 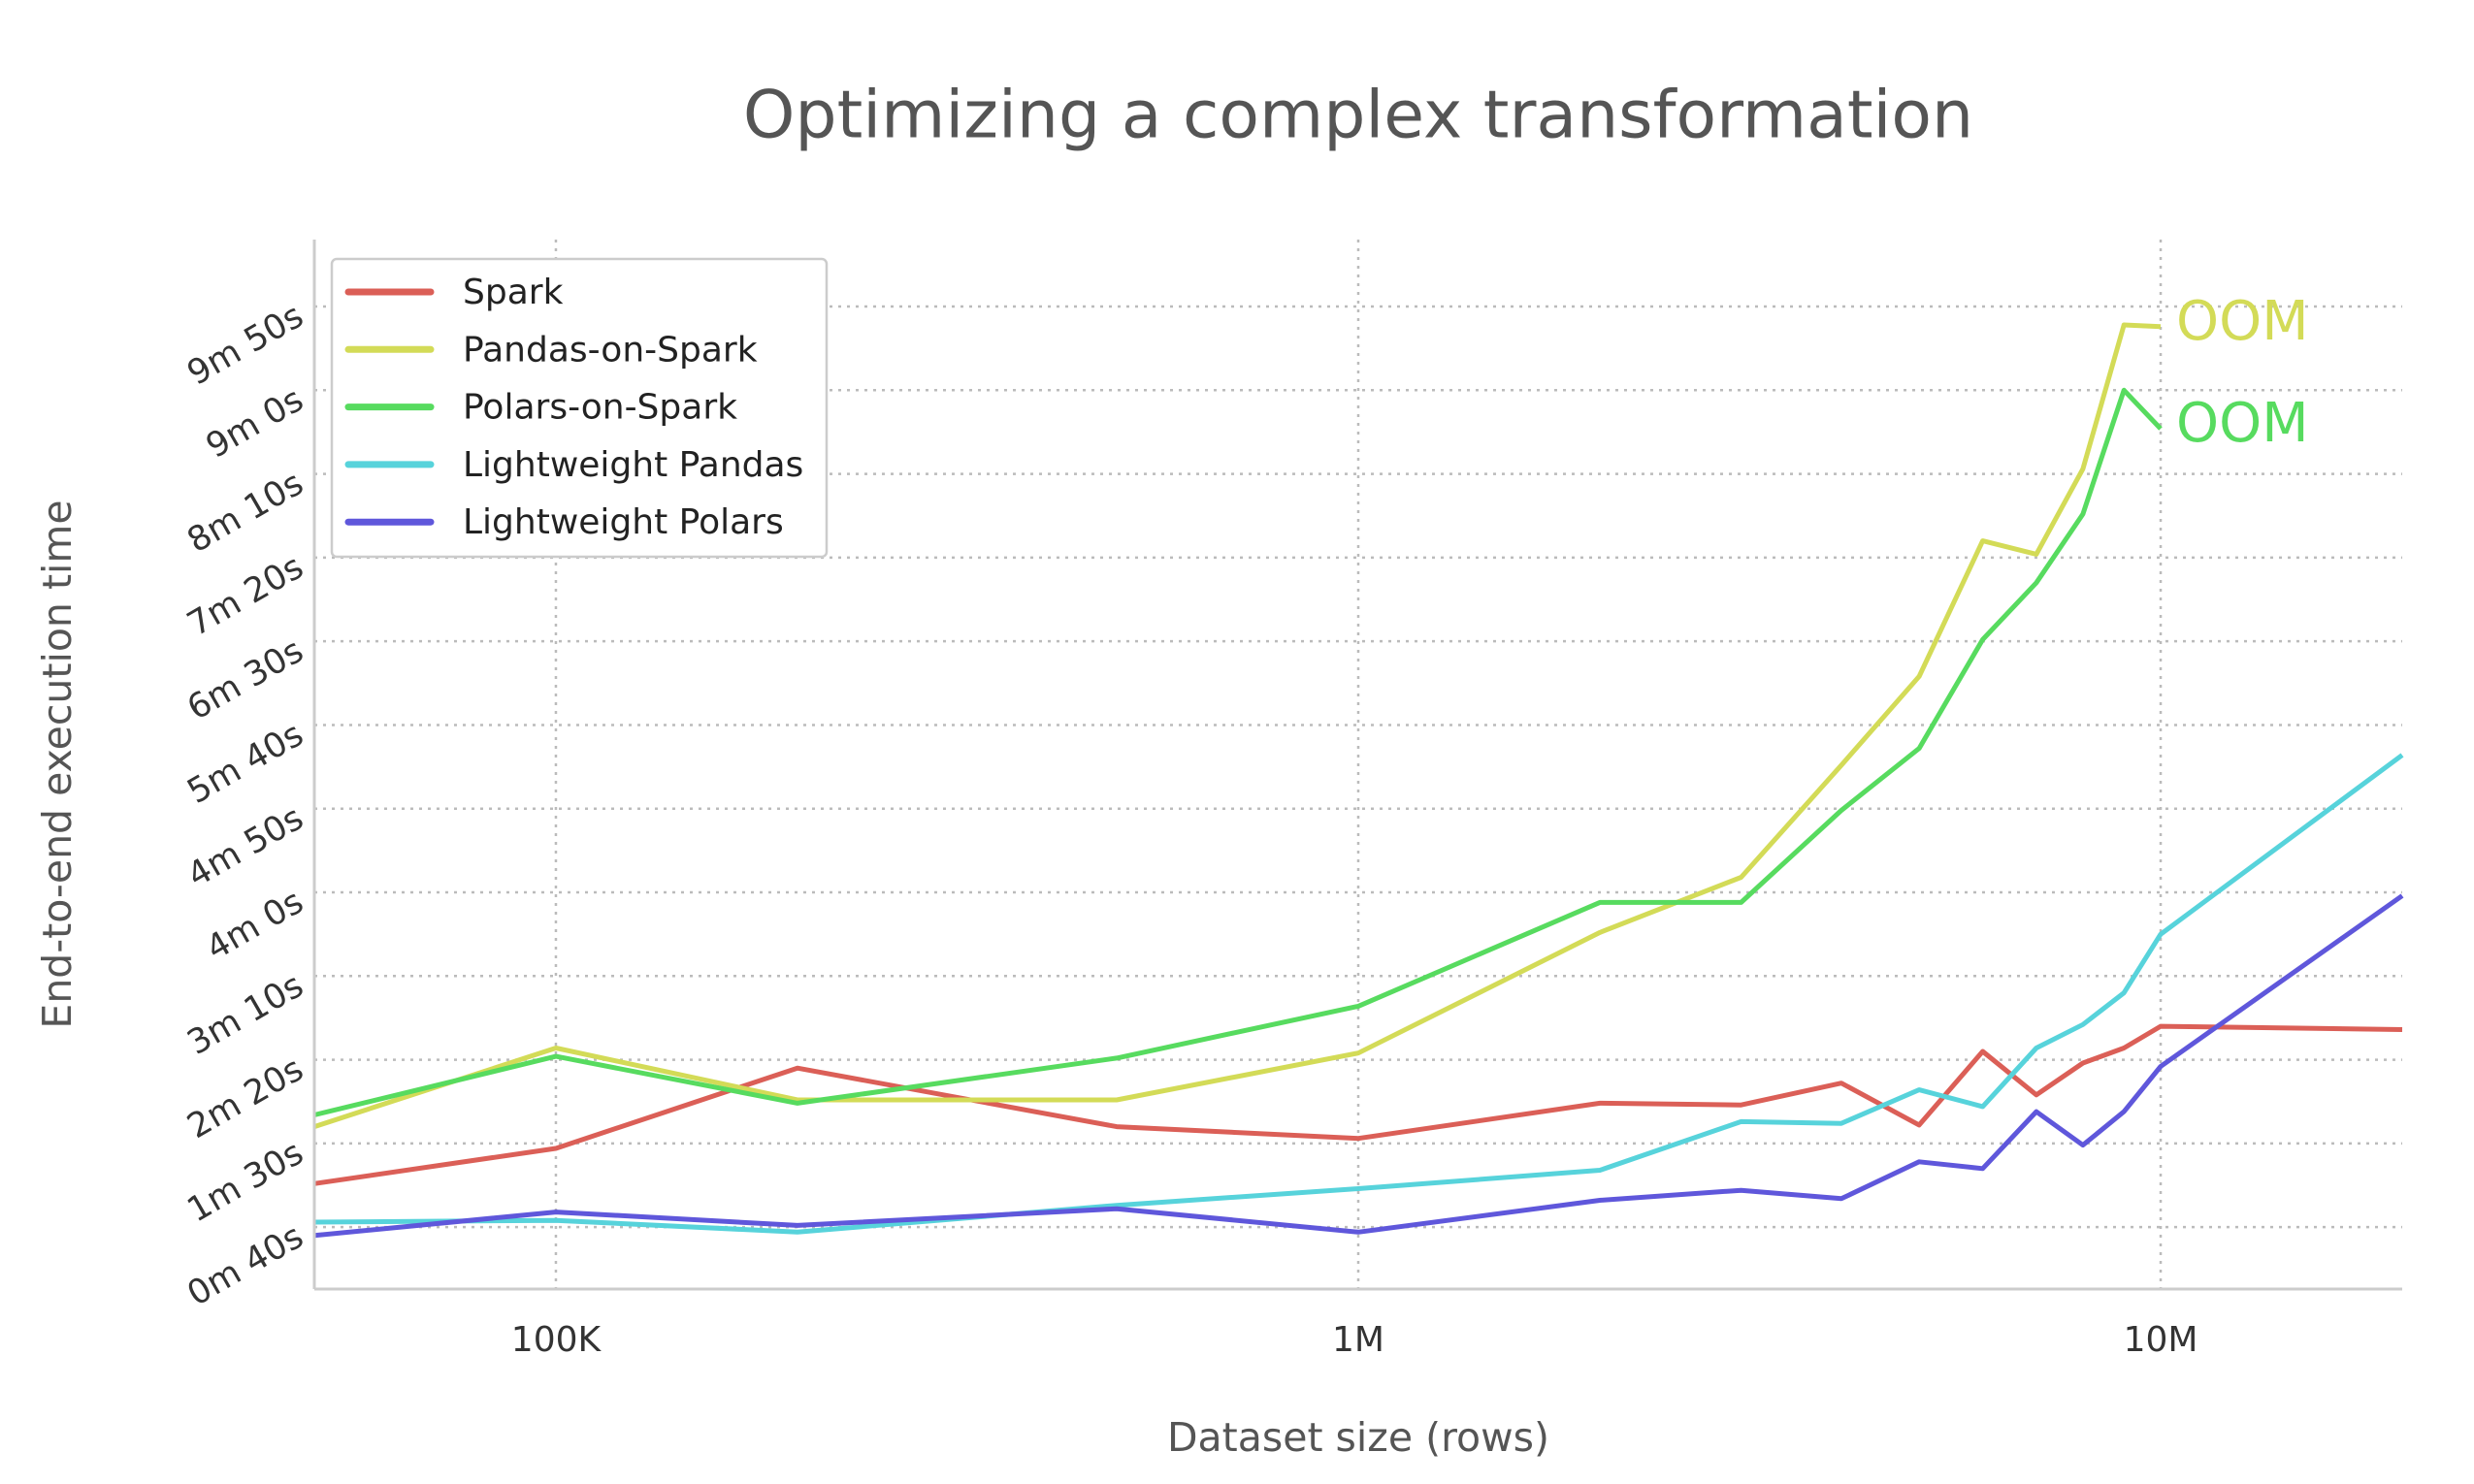 What do you see at coordinates (1358, 1437) in the screenshot?
I see `x-axis-label: Dataset size (rows)` at bounding box center [1358, 1437].